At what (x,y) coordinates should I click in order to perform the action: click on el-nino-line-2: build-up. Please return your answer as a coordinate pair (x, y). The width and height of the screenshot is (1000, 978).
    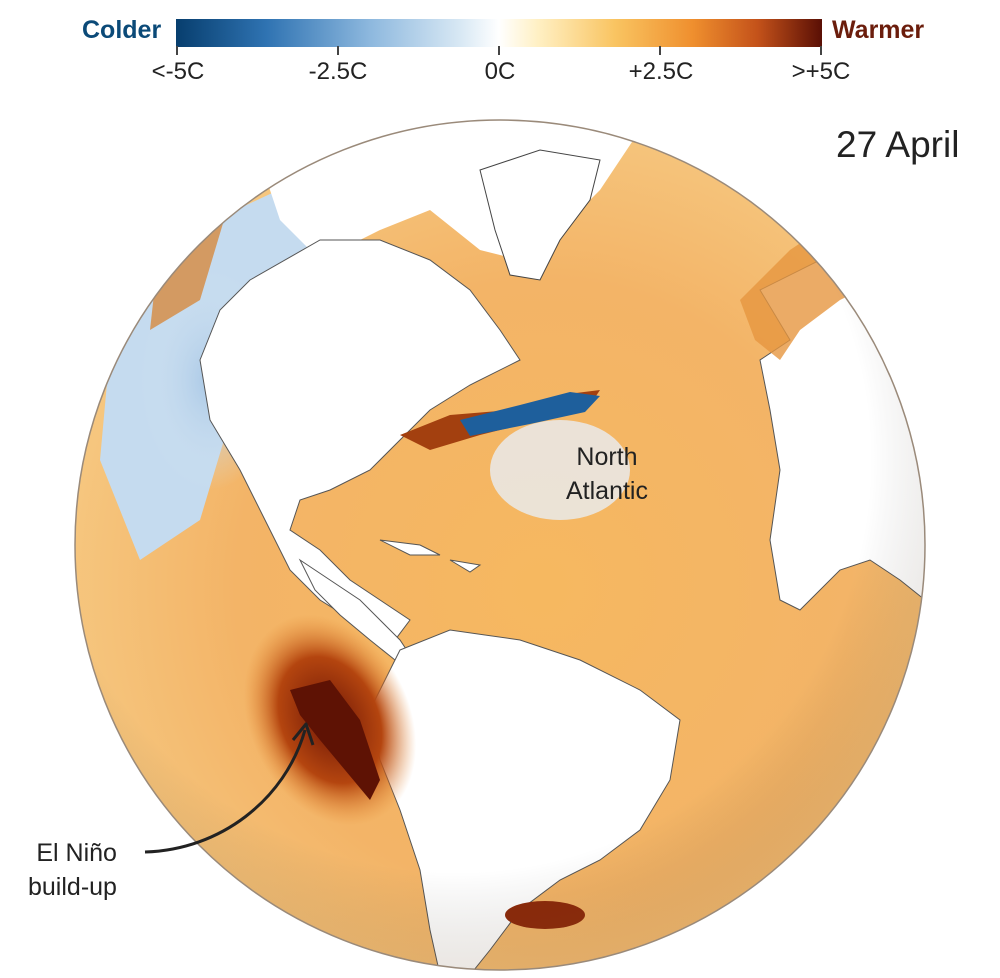
    Looking at the image, I should click on (72, 887).